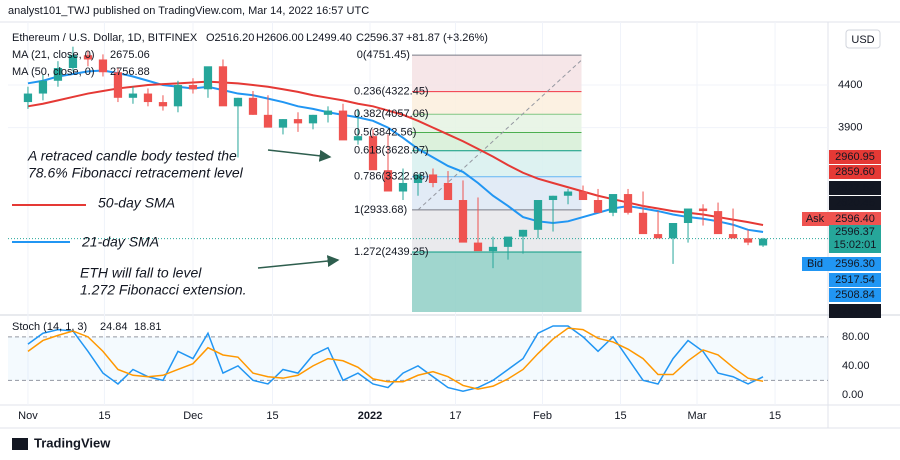 This screenshot has width=900, height=460. I want to click on annotation: A retraced candle body tested the, so click(132, 156).